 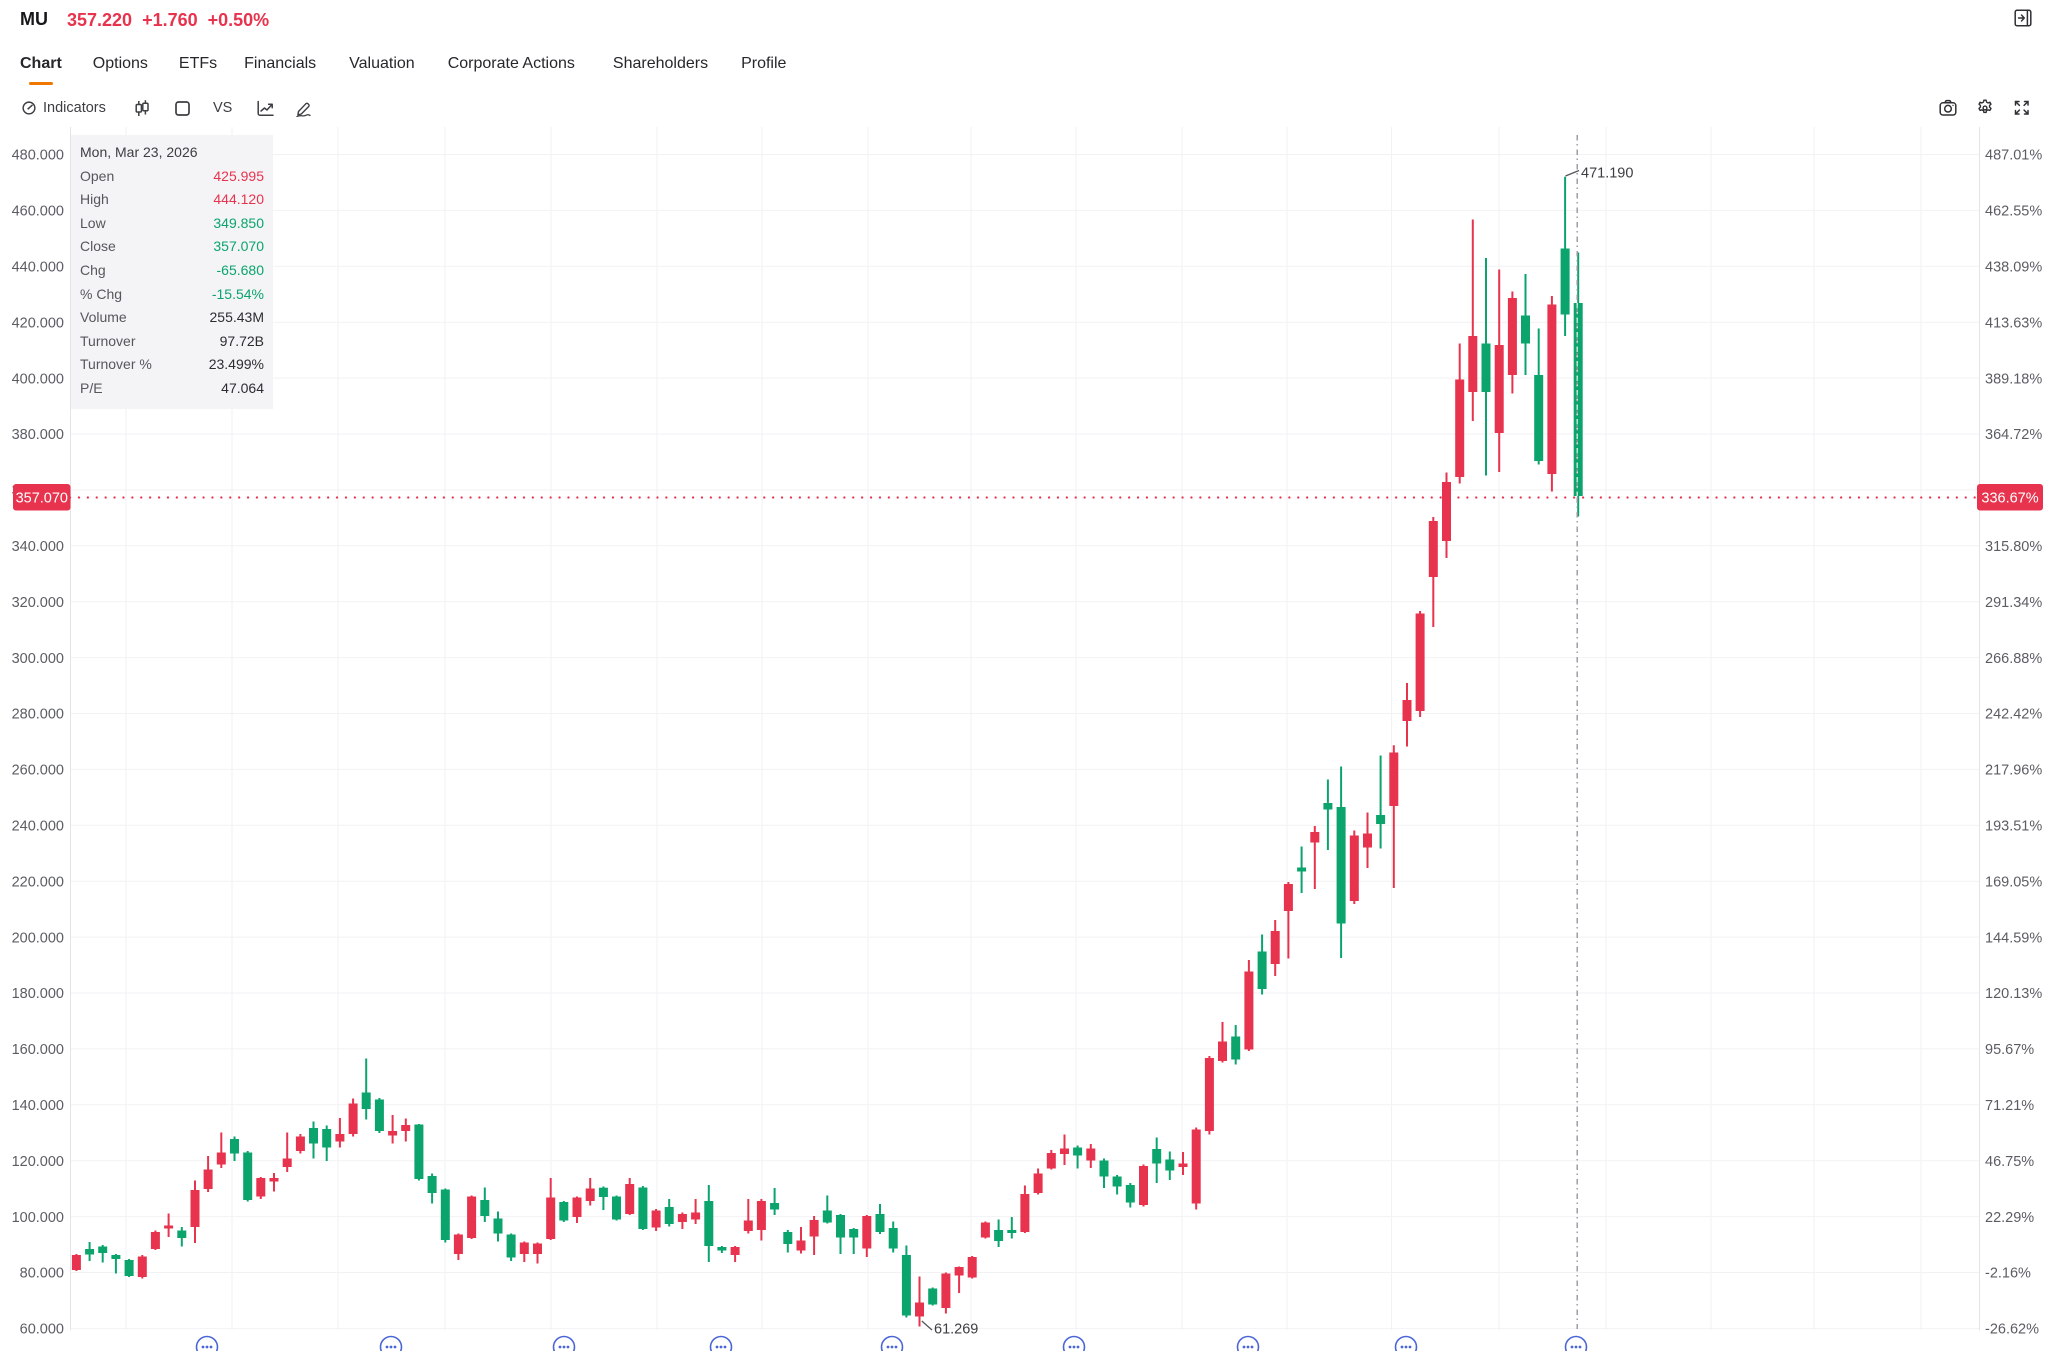 I want to click on svg-text: 487.01%, so click(x=2013, y=156).